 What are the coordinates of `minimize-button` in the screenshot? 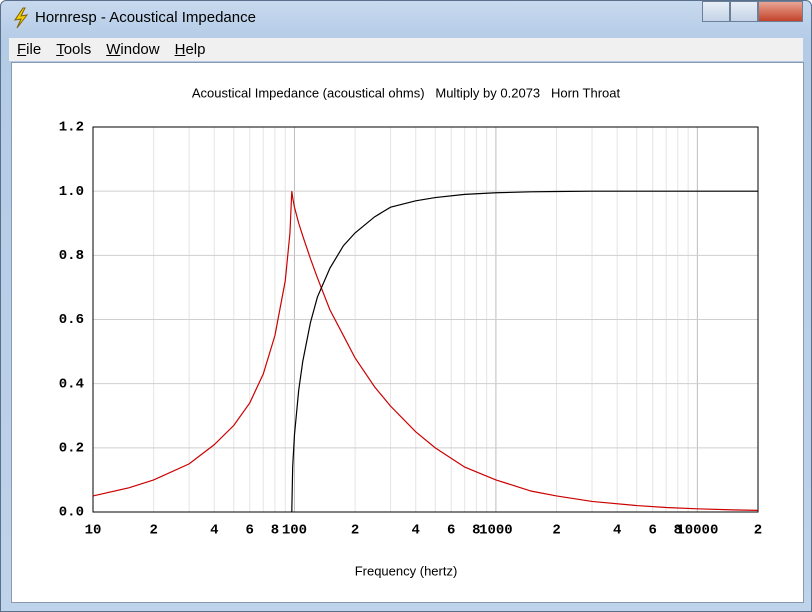 It's located at (716, 11).